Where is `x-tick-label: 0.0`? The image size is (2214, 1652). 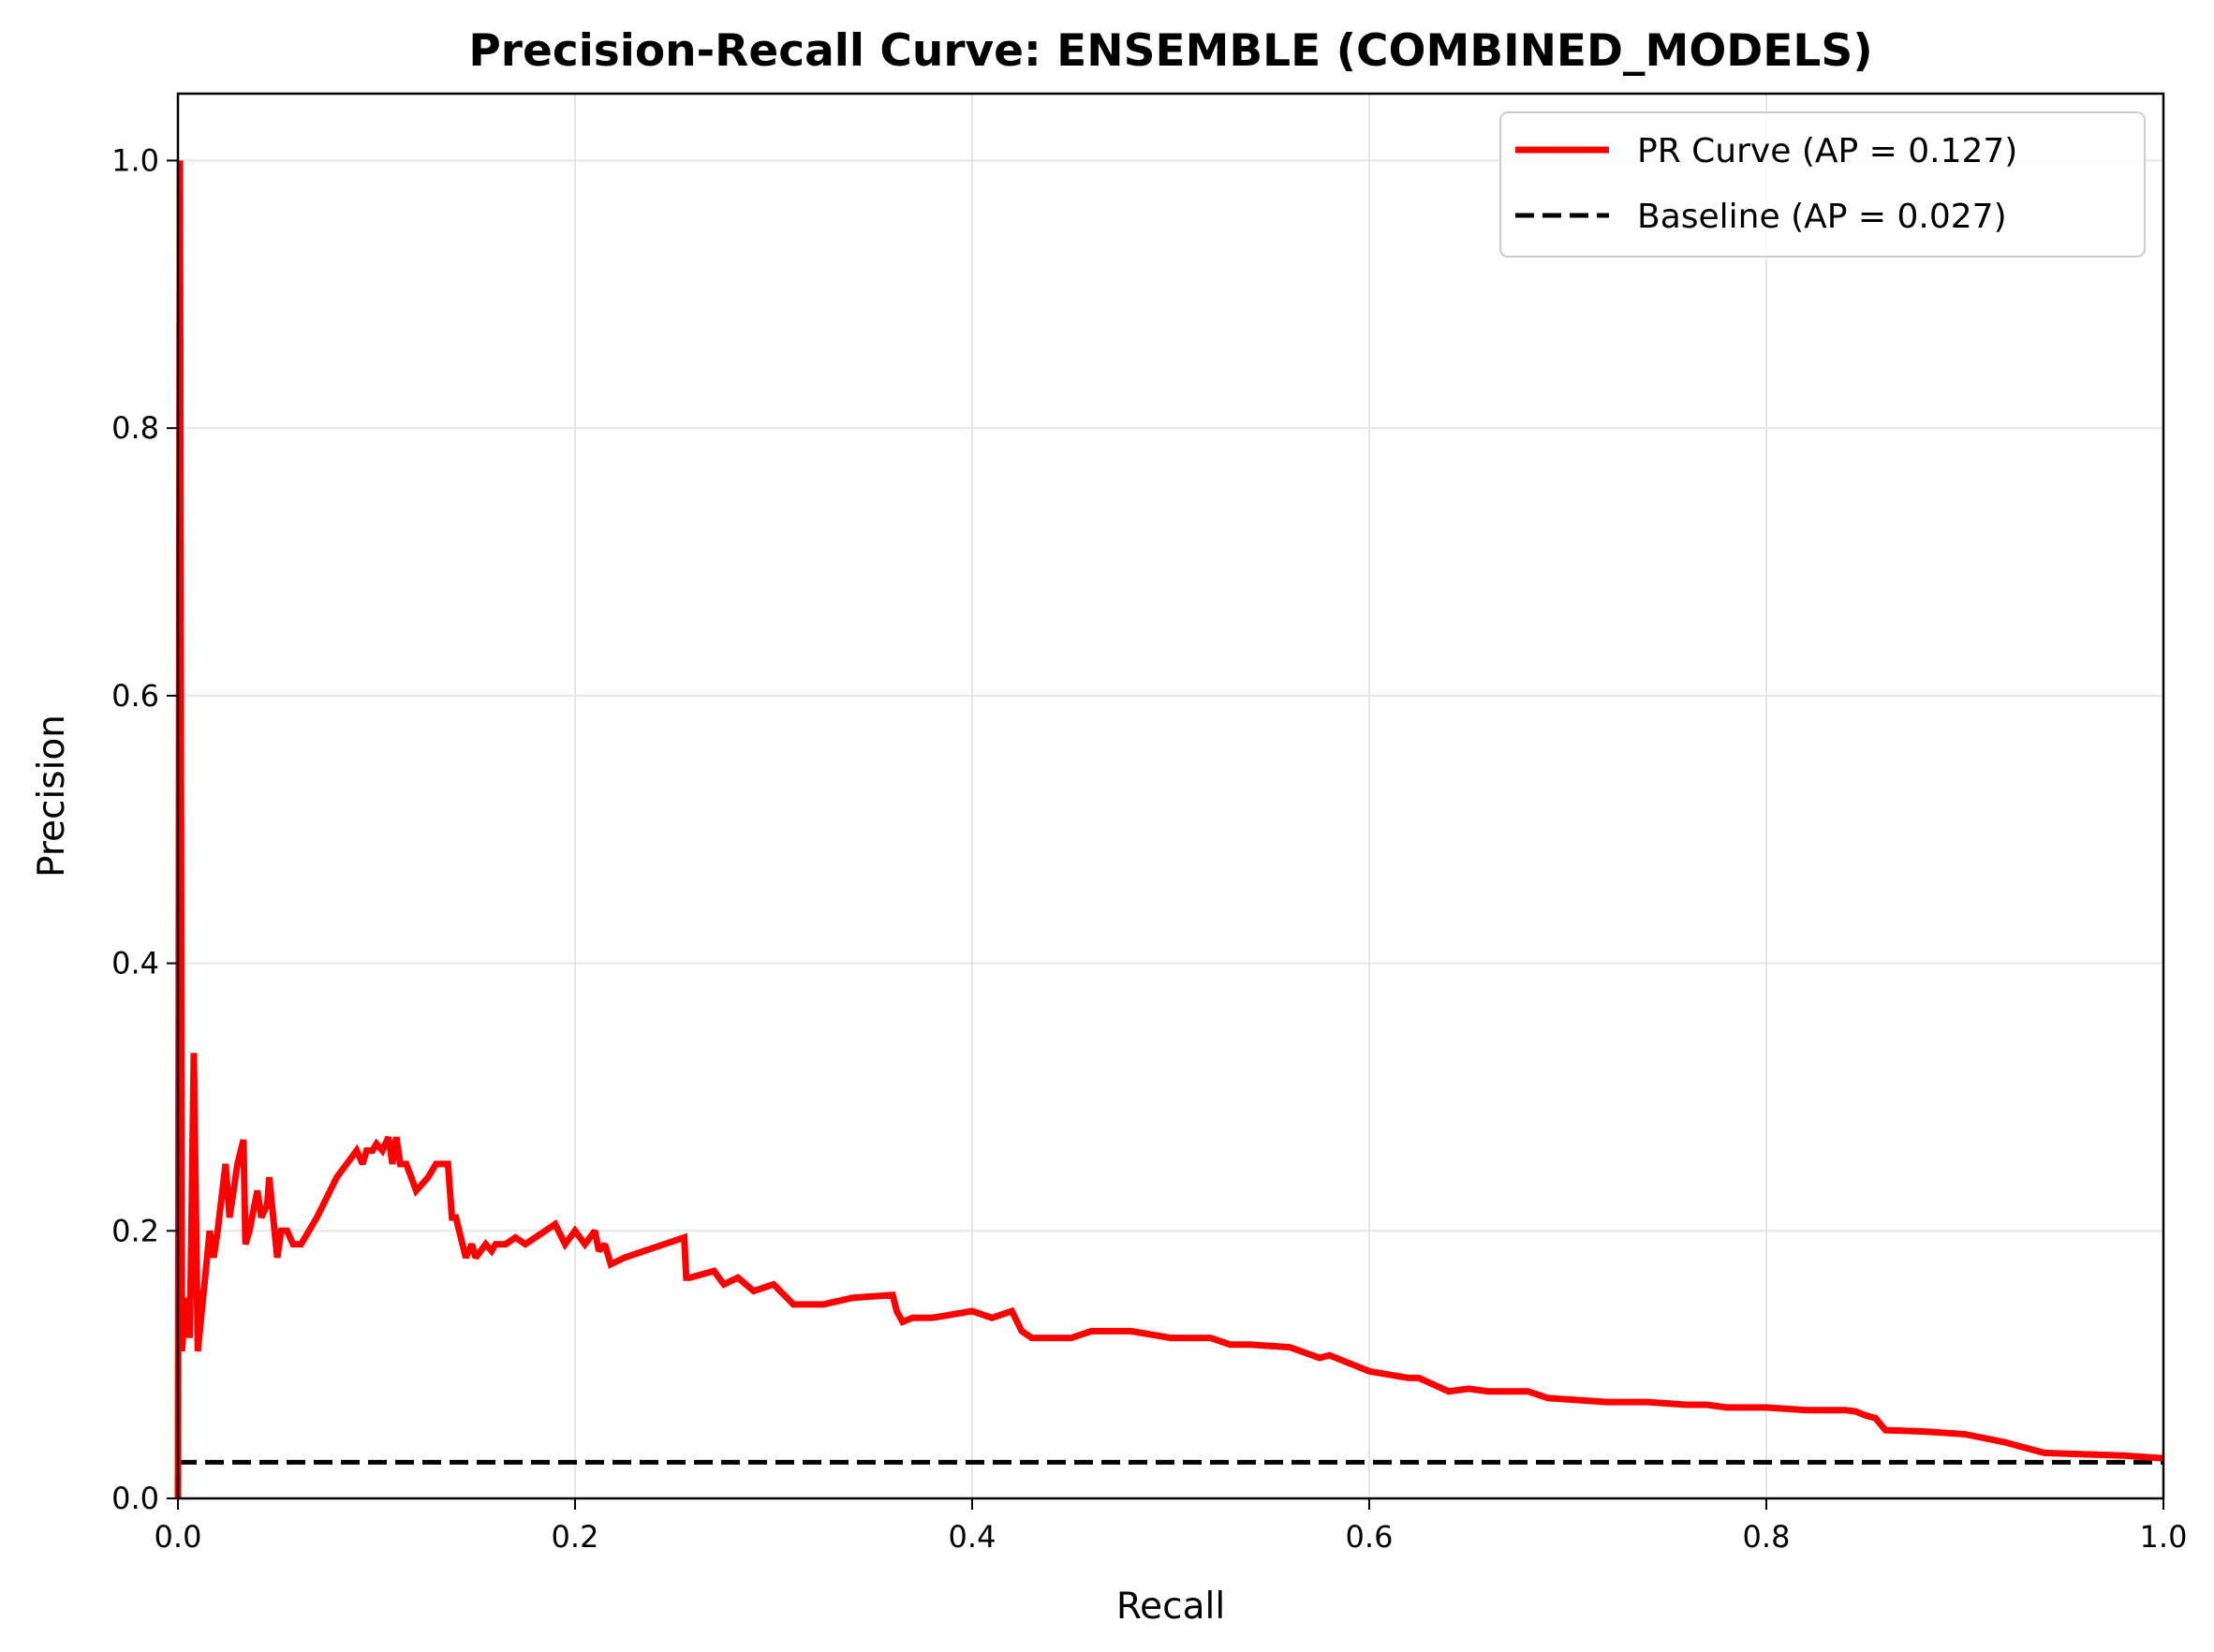
x-tick-label: 0.0 is located at coordinates (178, 1537).